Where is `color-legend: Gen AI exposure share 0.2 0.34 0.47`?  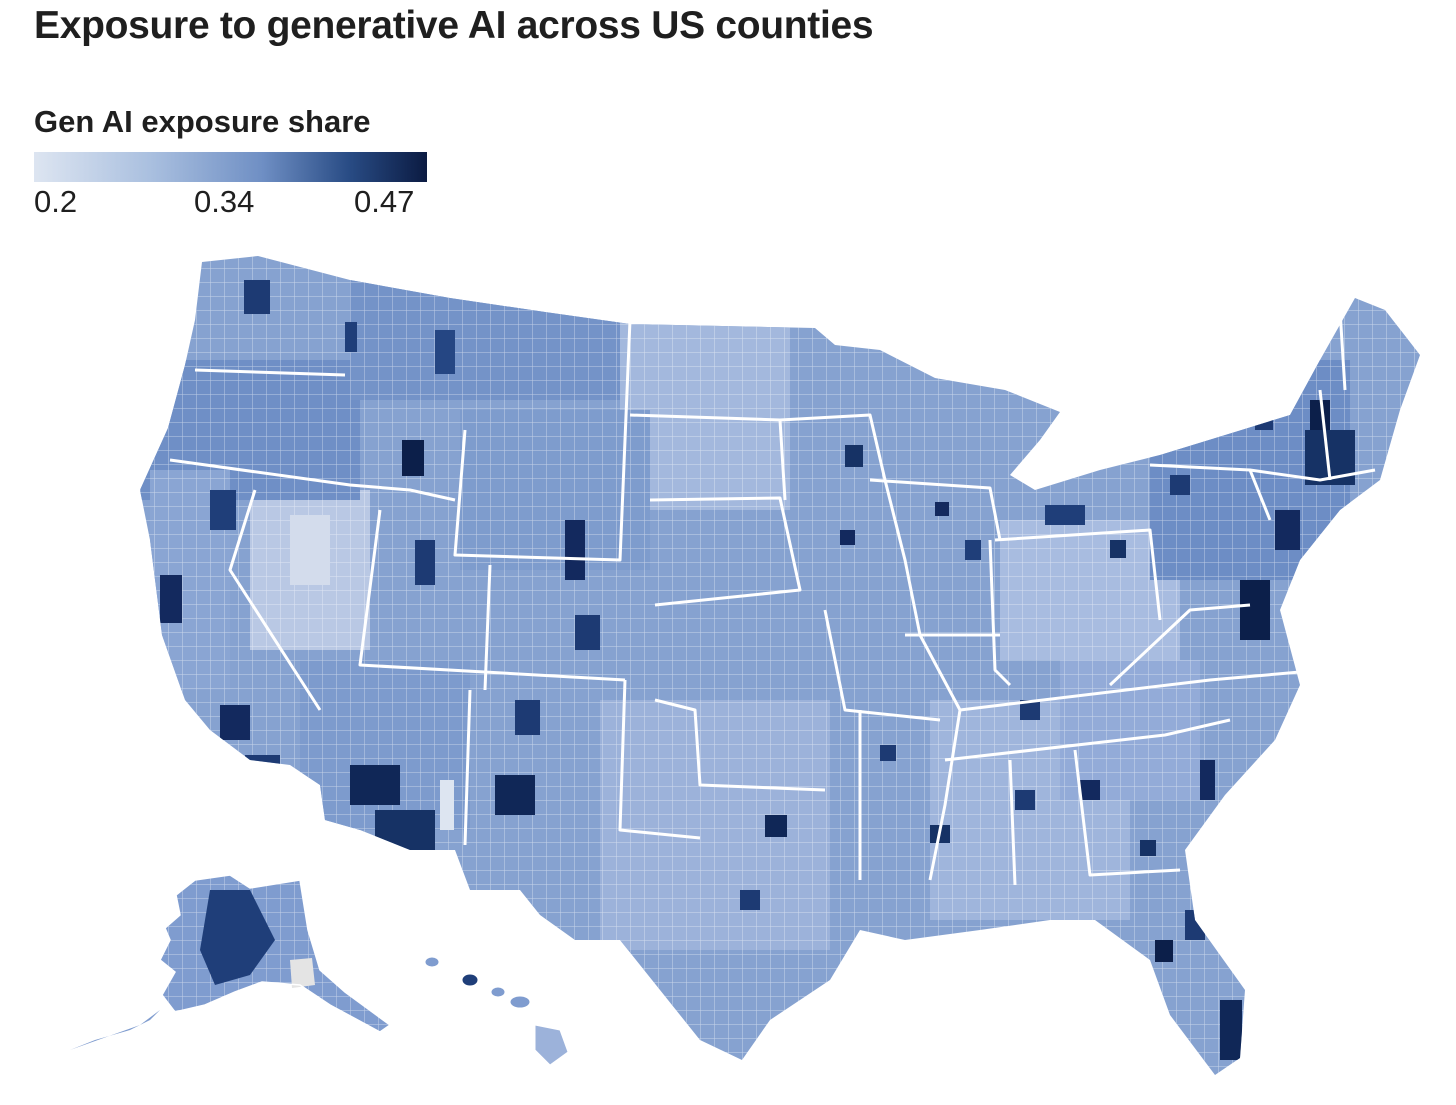
color-legend: Gen AI exposure share 0.2 0.34 0.47 is located at coordinates (231, 163).